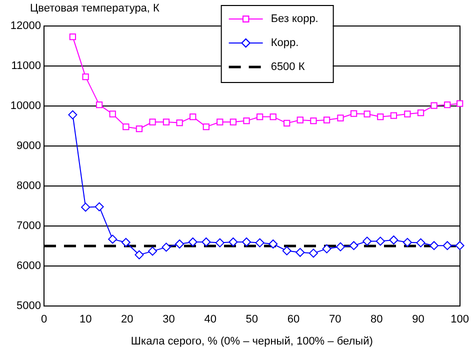  I want to click on x-tick-label: 30, so click(168, 320).